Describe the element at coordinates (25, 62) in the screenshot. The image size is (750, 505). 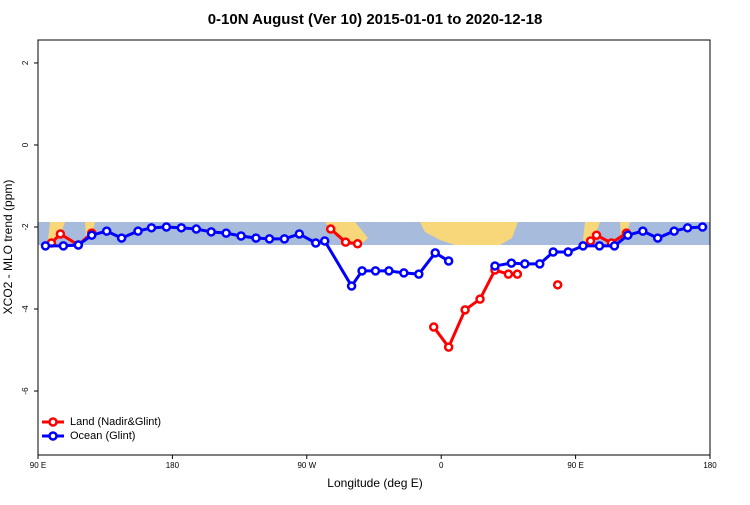
I see `y-tick-label: 2` at that location.